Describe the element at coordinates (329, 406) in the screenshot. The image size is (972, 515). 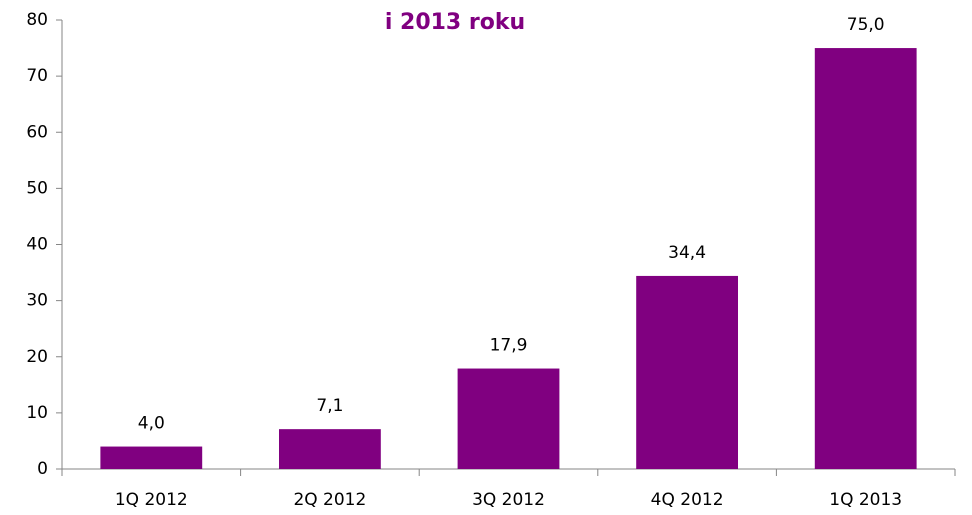
I see `data-label: 7,1` at that location.